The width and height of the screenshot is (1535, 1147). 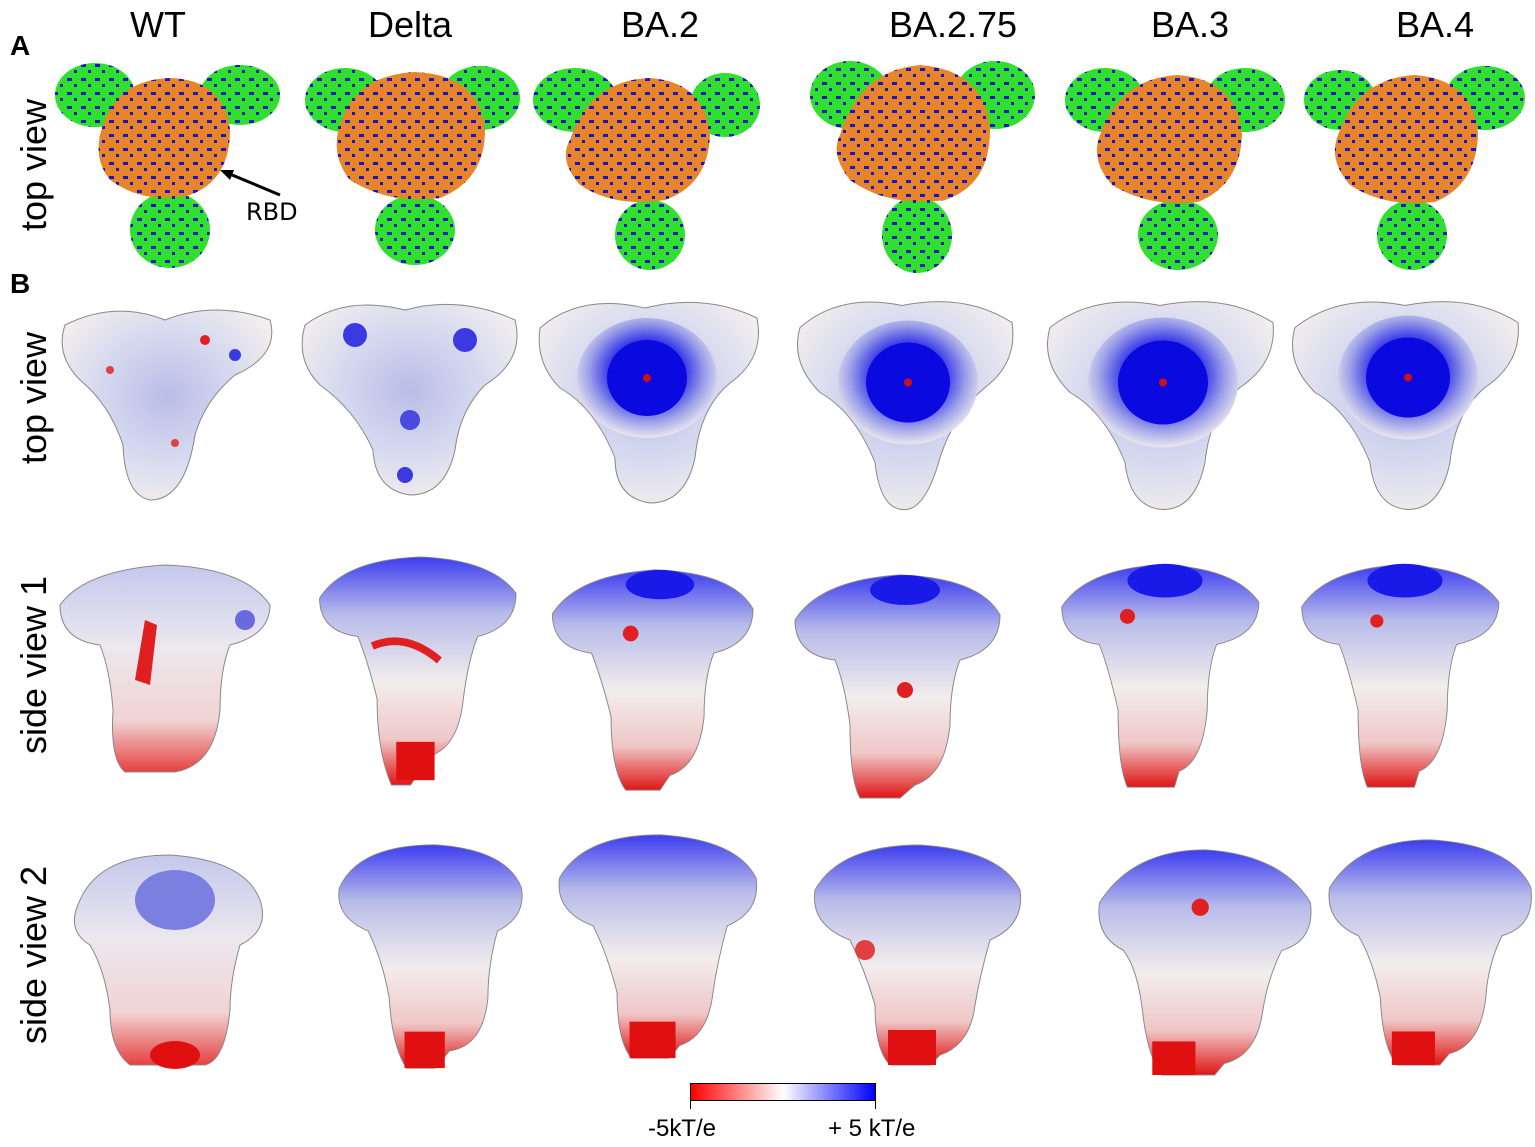 What do you see at coordinates (1160, 405) in the screenshot?
I see `surface-top-ba3` at bounding box center [1160, 405].